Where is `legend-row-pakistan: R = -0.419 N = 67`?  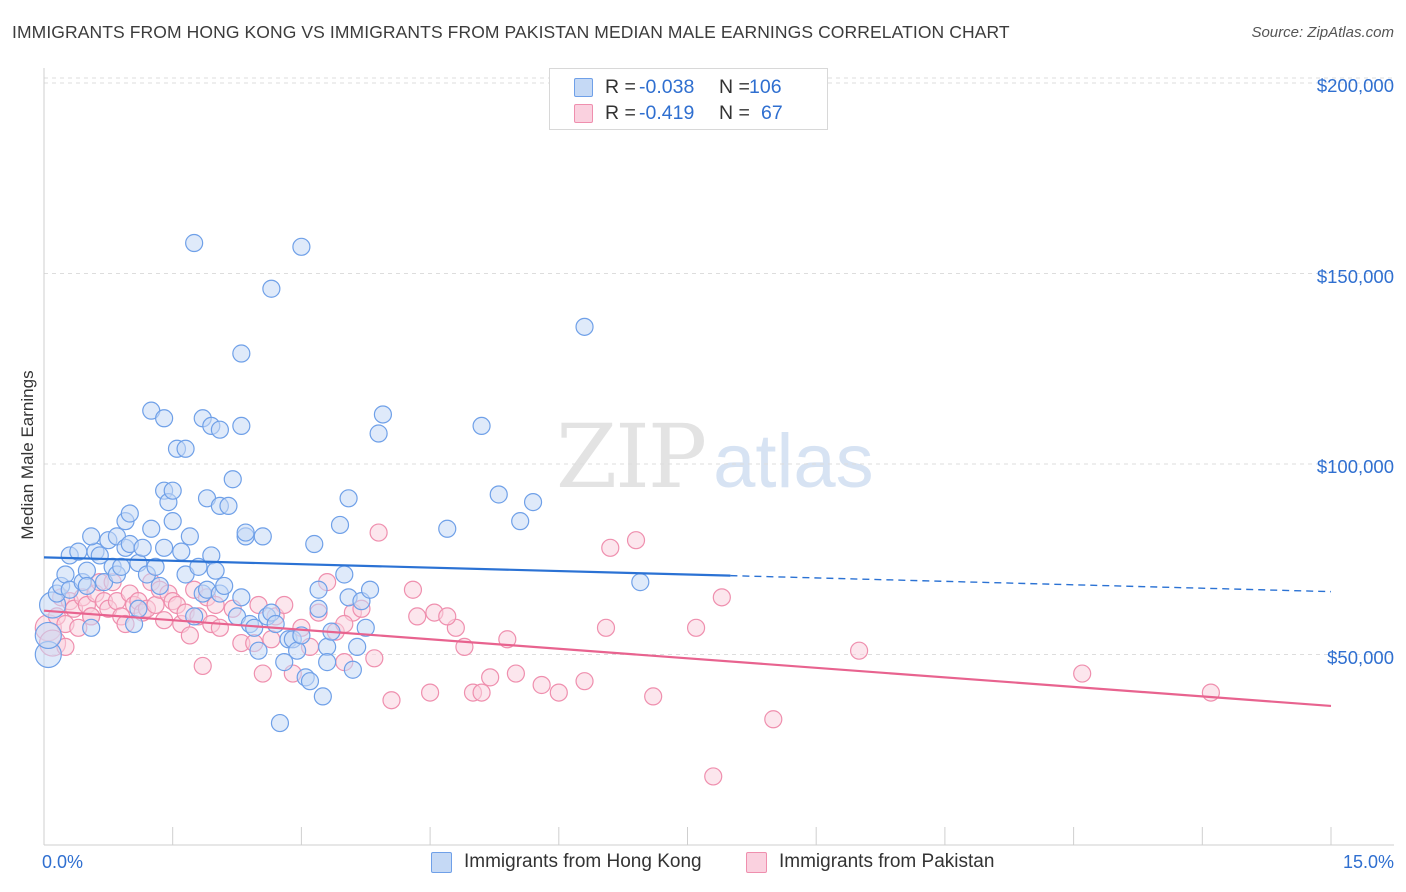
legend-row-pakistan: R = -0.419 N = 67 is located at coordinates (678, 113).